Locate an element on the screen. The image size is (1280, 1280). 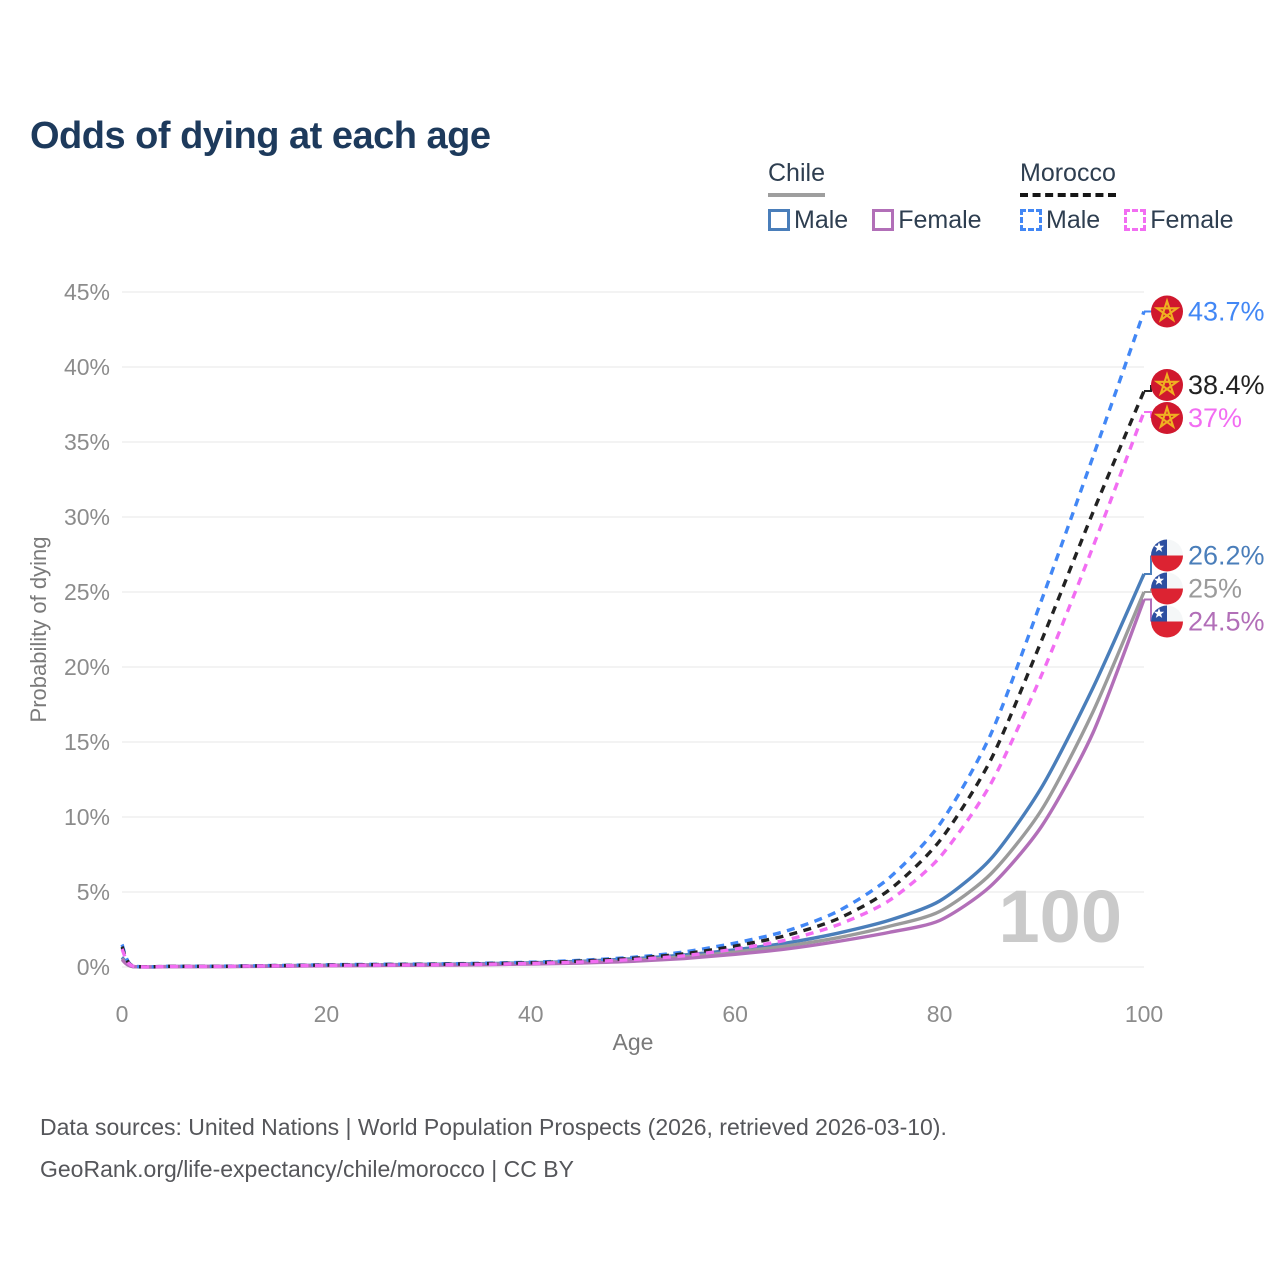
legend-item-chile-male: Male is located at coordinates (808, 220).